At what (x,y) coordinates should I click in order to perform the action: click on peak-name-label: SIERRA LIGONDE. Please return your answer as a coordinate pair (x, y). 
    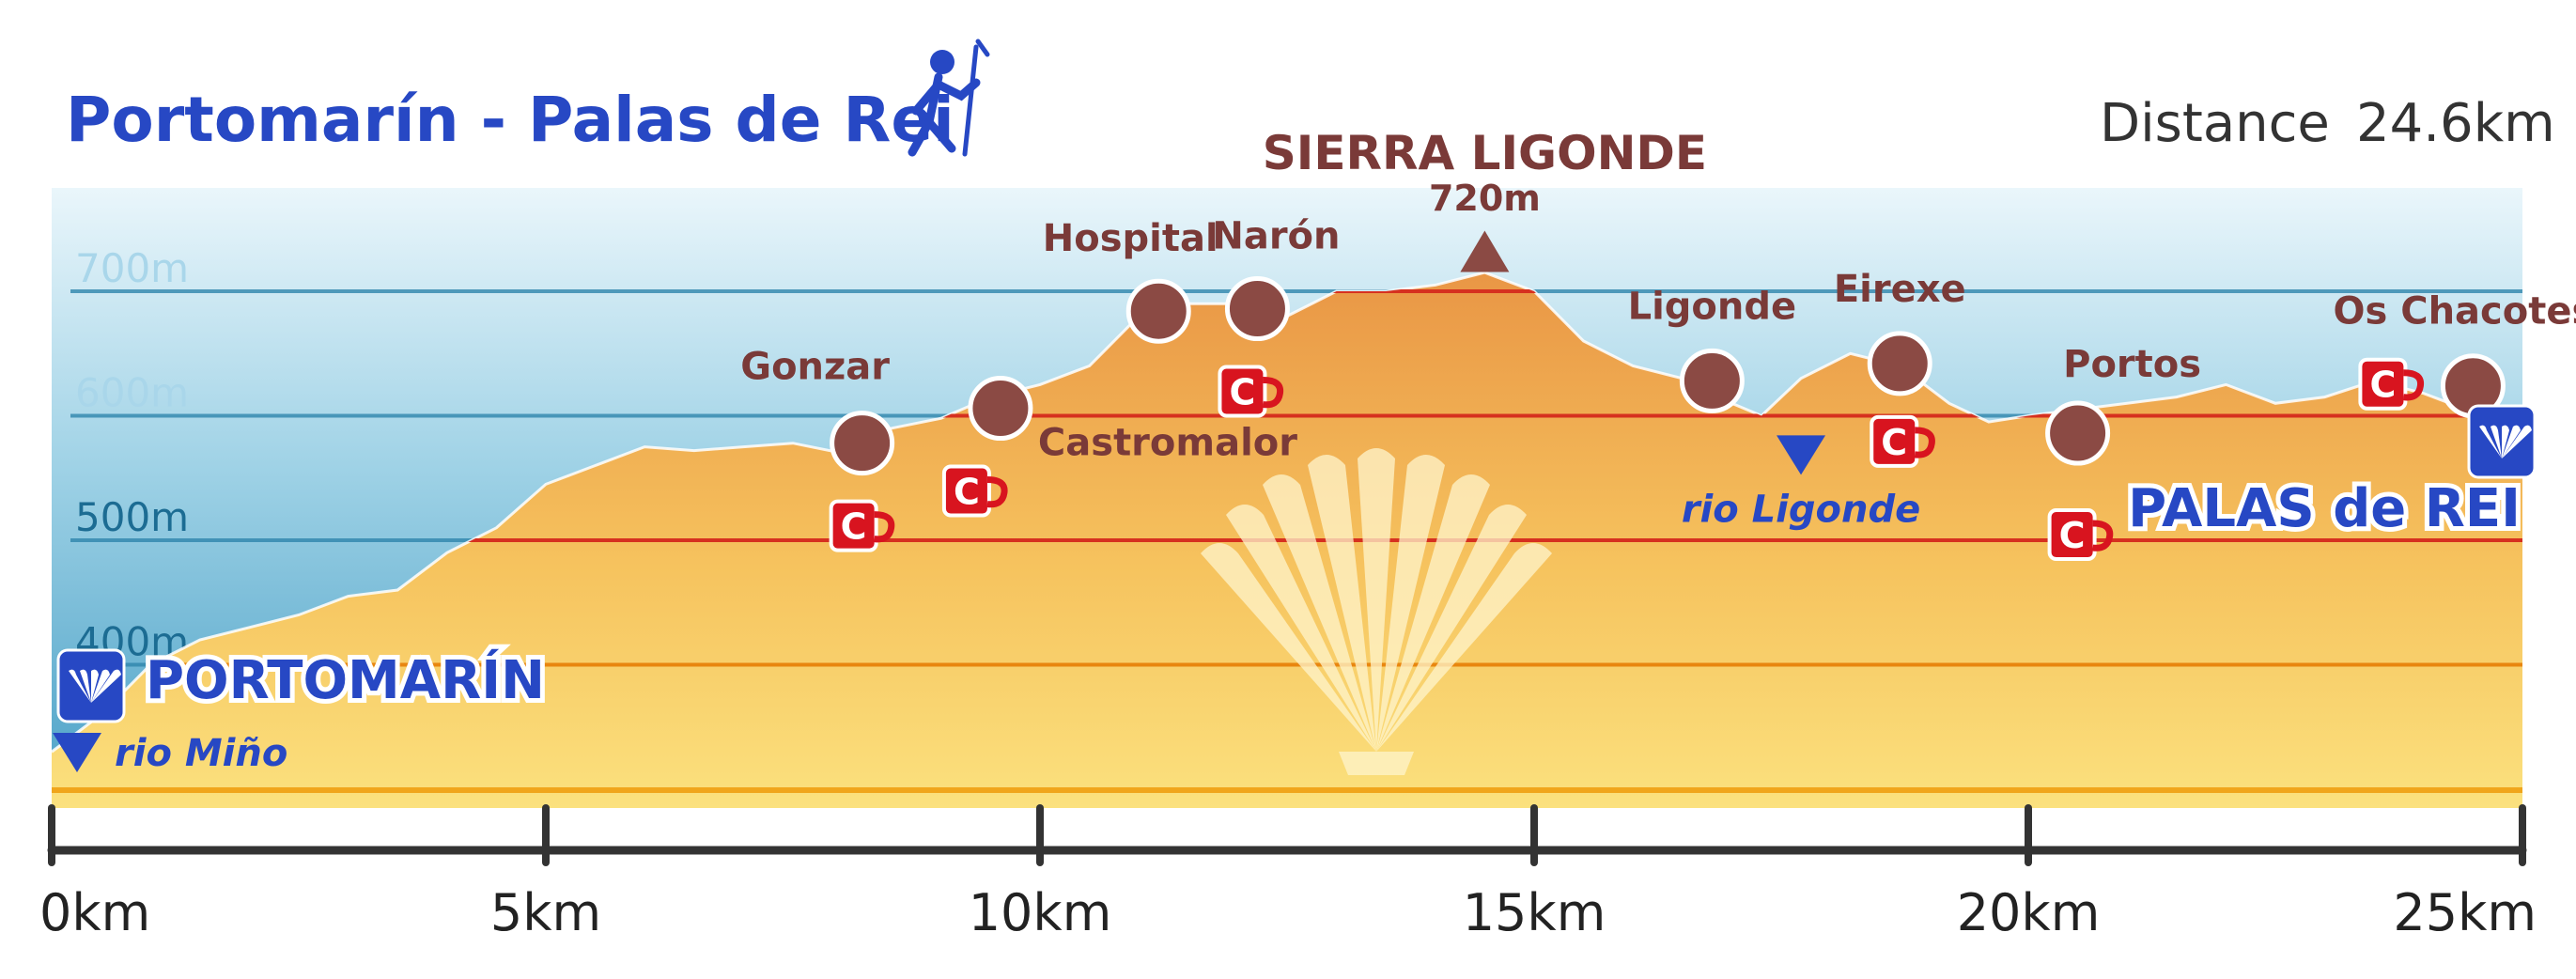
    Looking at the image, I should click on (1485, 153).